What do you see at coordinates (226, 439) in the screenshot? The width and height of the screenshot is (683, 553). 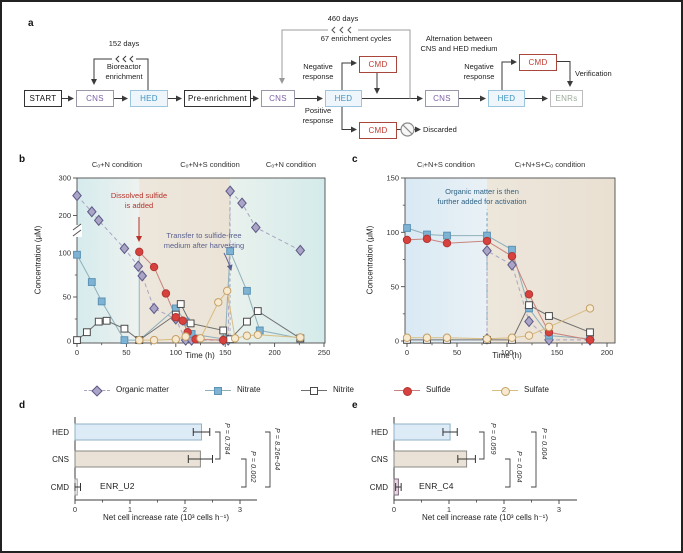 I see `panel-d-pvalue-hed-cns: P = 0.784` at bounding box center [226, 439].